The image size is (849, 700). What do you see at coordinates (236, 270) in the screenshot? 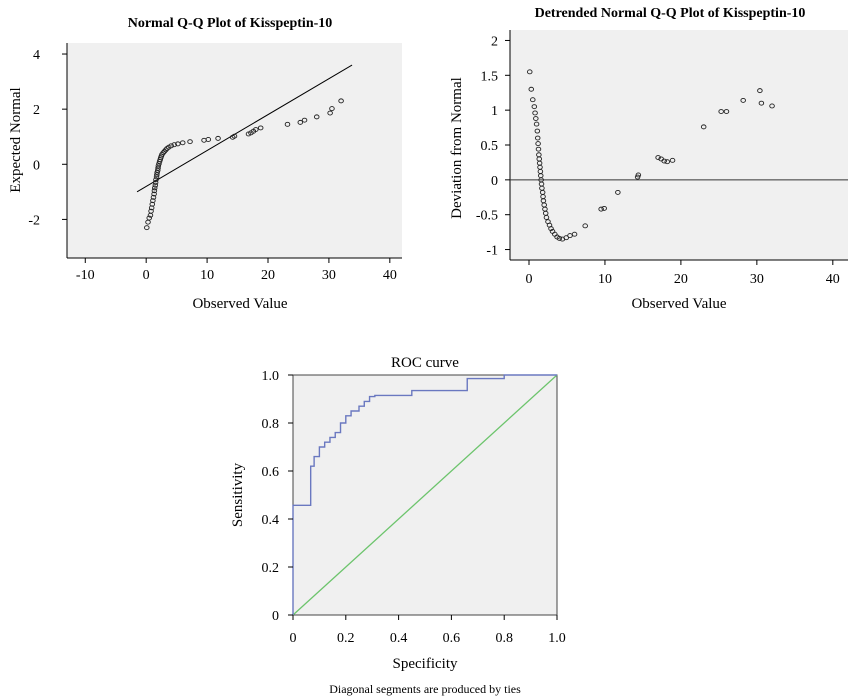
I see `qq-x-ticks: -10 0 10 20 30 40` at bounding box center [236, 270].